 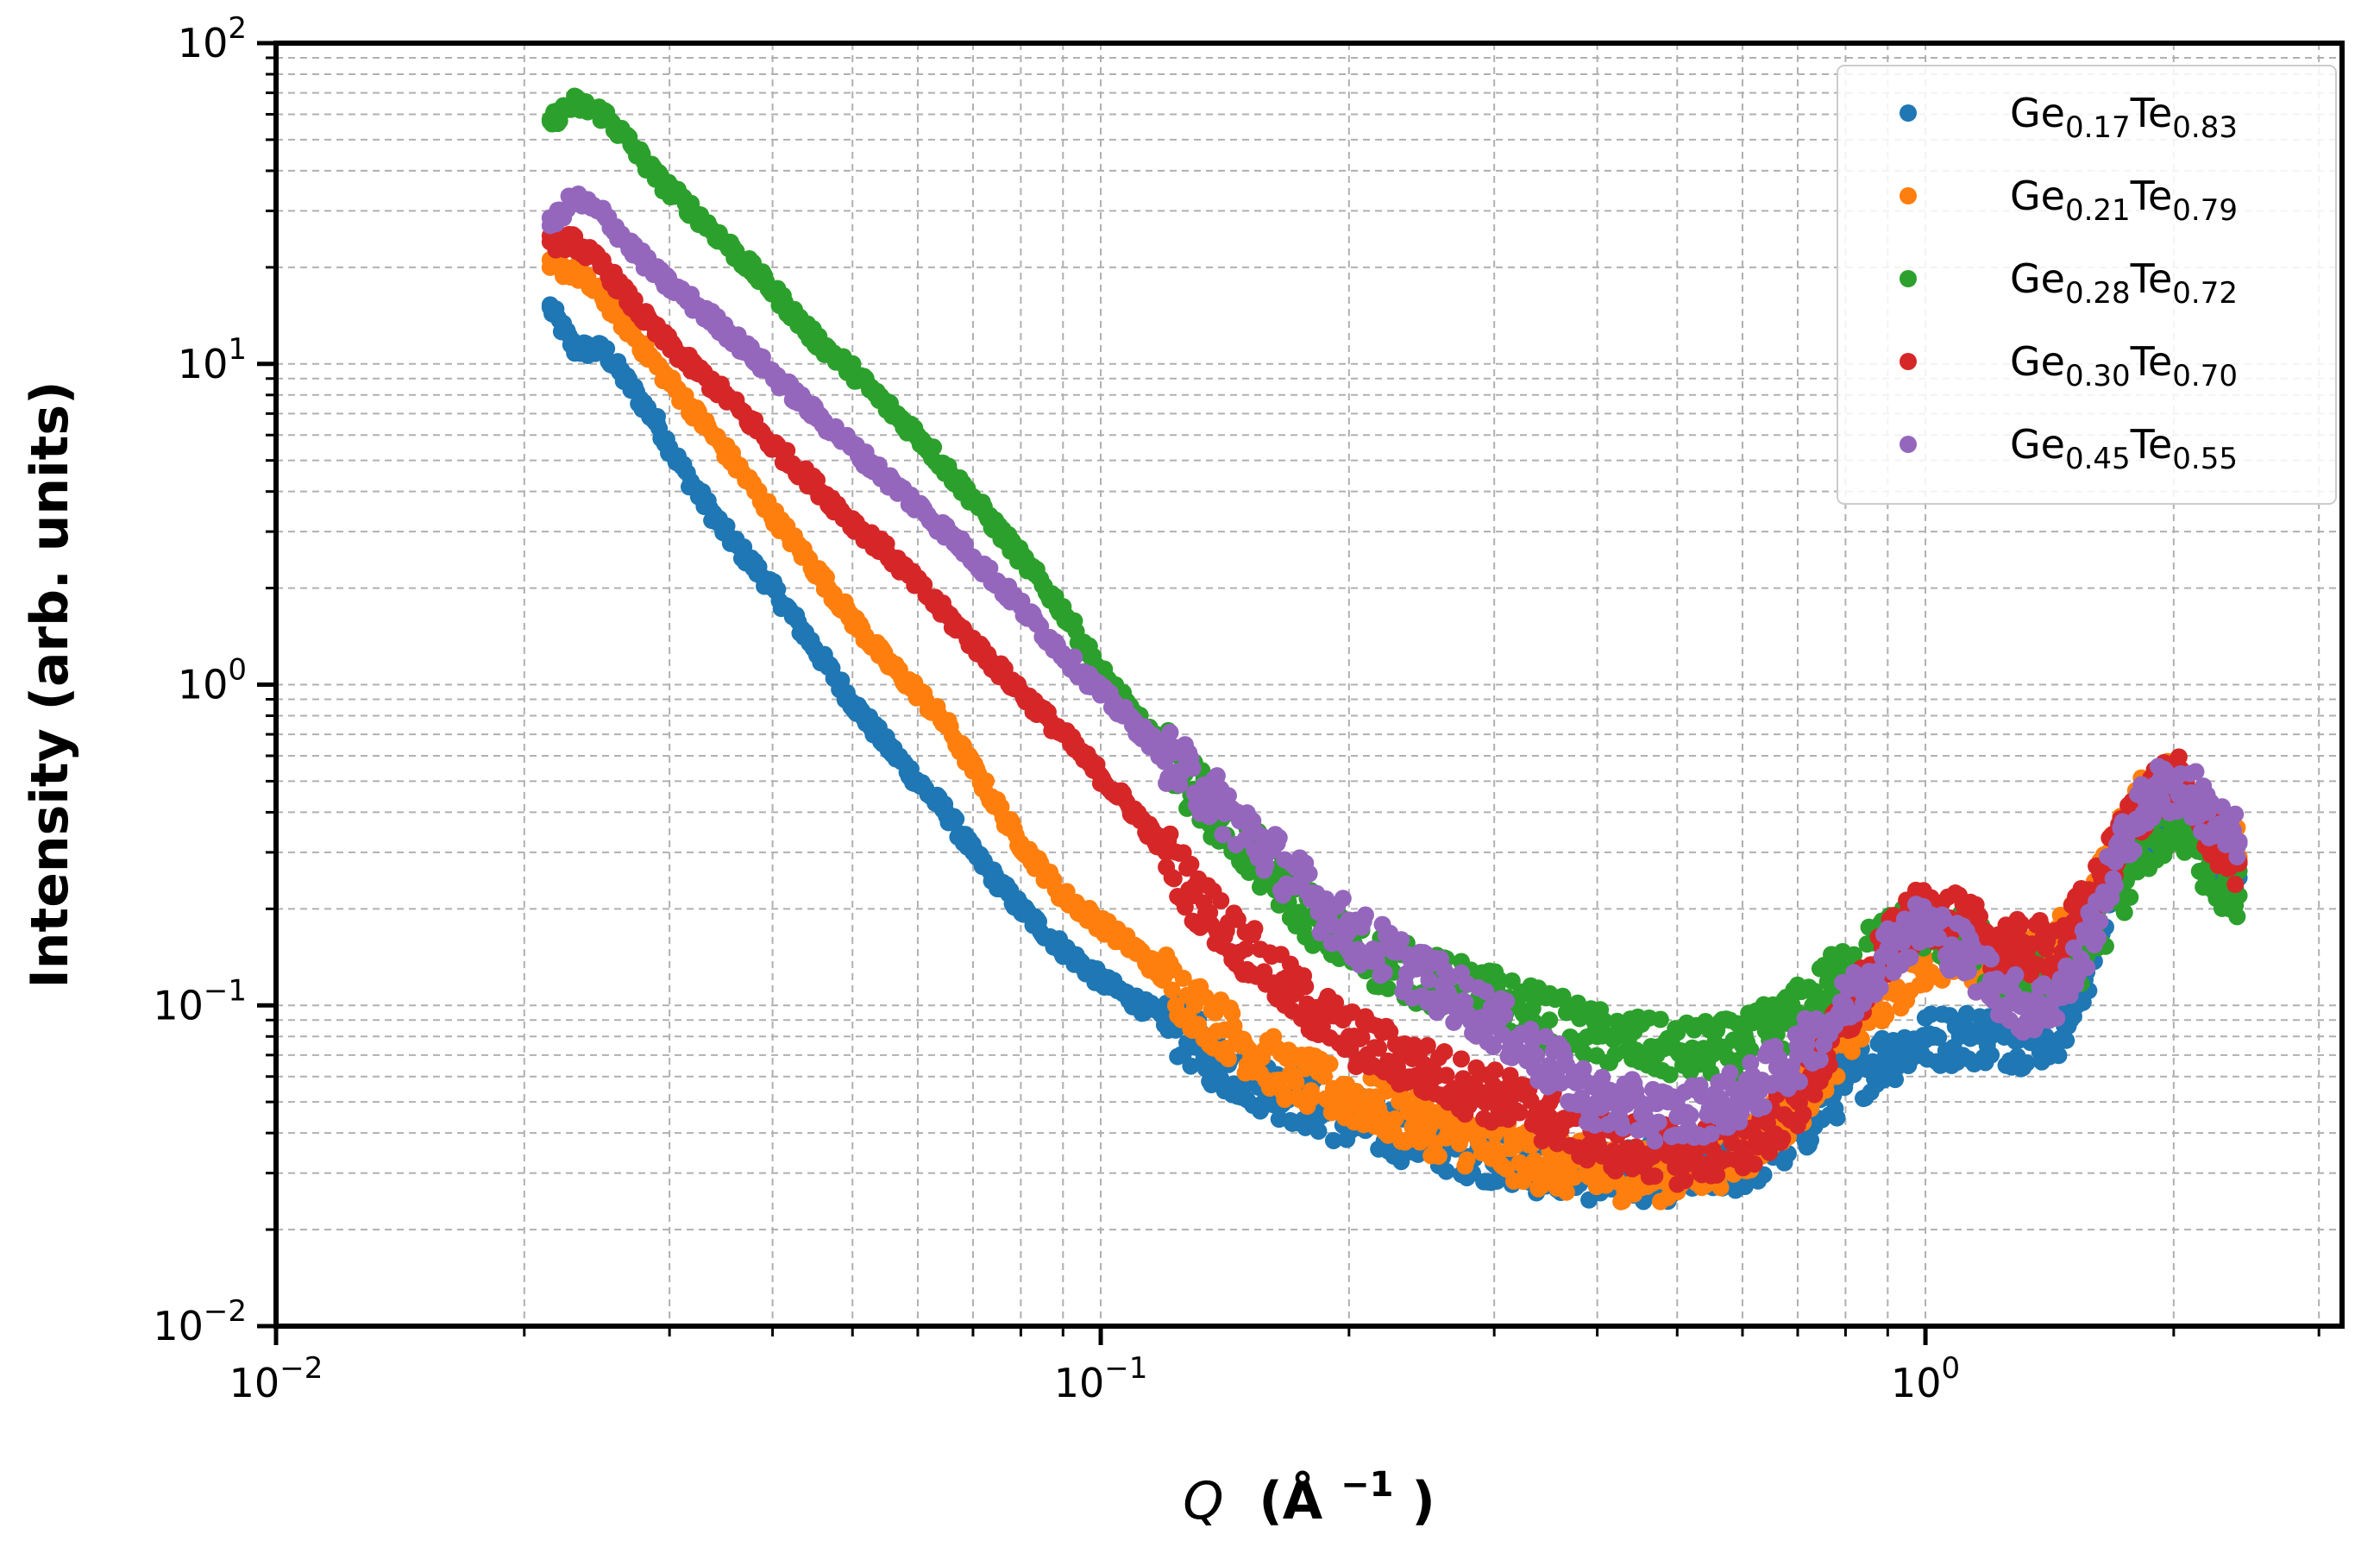 I want to click on x-axis-label: Q (Å −1 ), so click(x=1309, y=1490).